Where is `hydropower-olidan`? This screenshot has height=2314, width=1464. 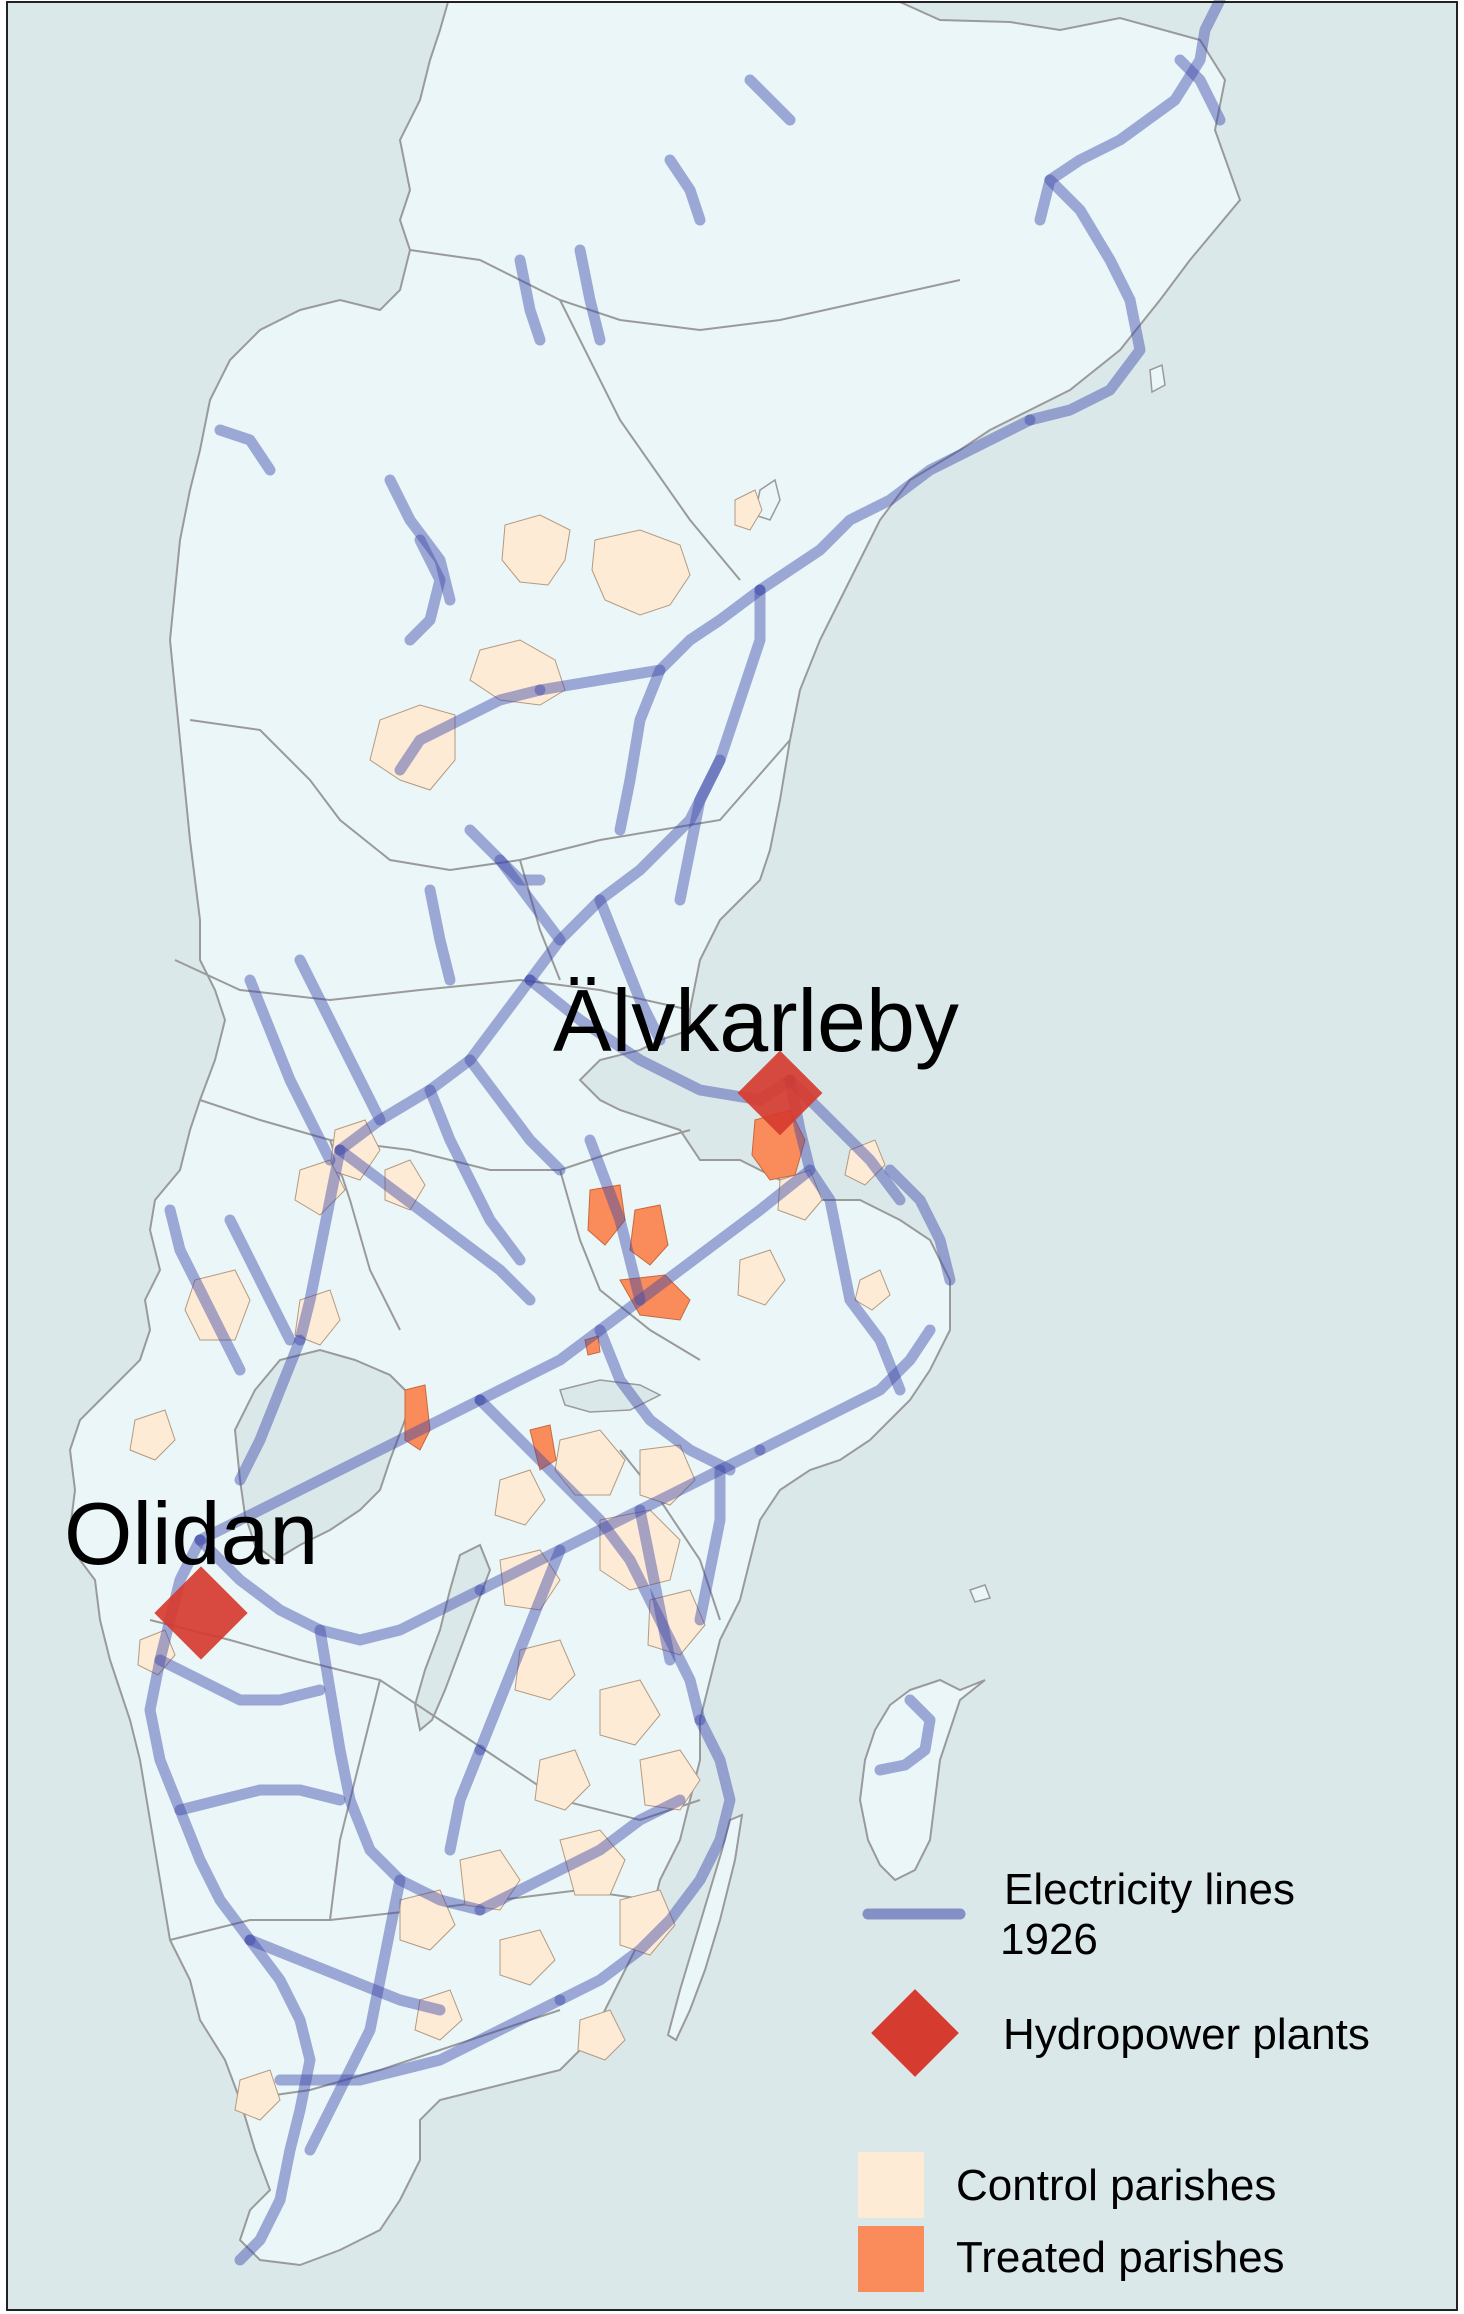
hydropower-olidan is located at coordinates (201, 1613).